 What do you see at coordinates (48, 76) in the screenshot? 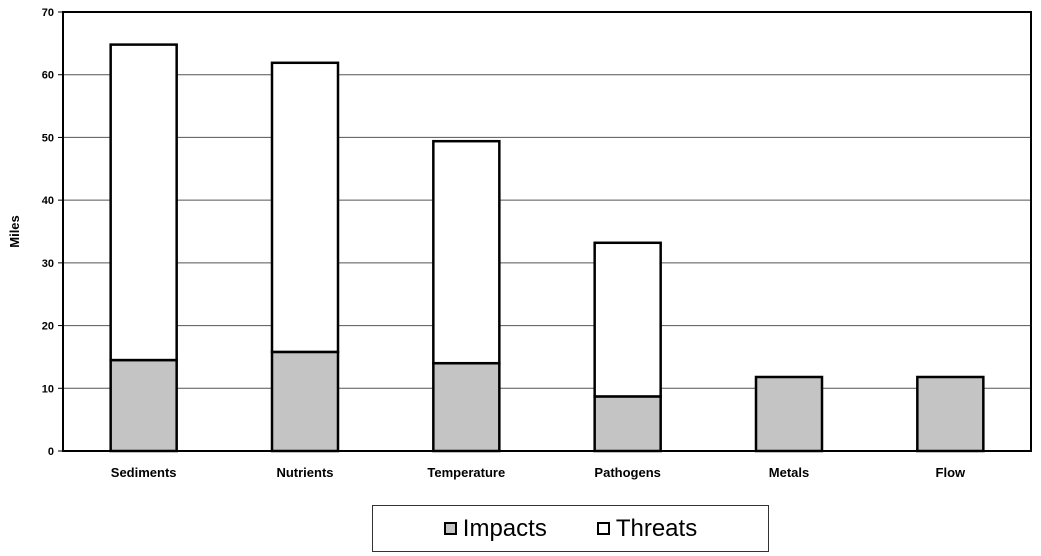
I see `y-tick-label: 60` at bounding box center [48, 76].